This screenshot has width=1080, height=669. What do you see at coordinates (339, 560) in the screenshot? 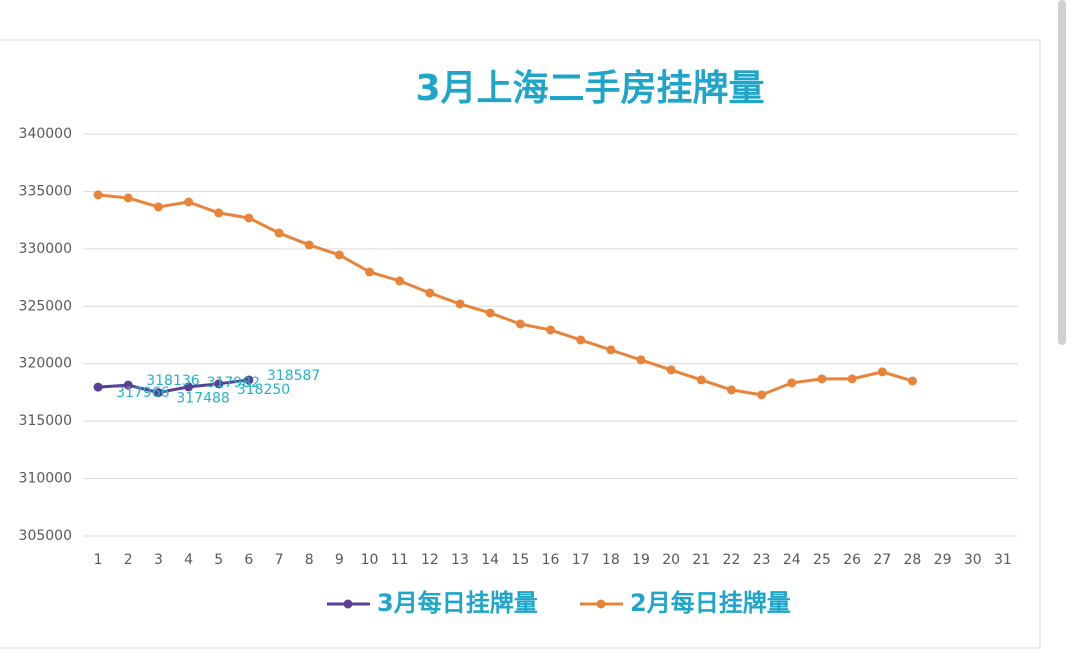
I see `x-tick-label: 9` at bounding box center [339, 560].